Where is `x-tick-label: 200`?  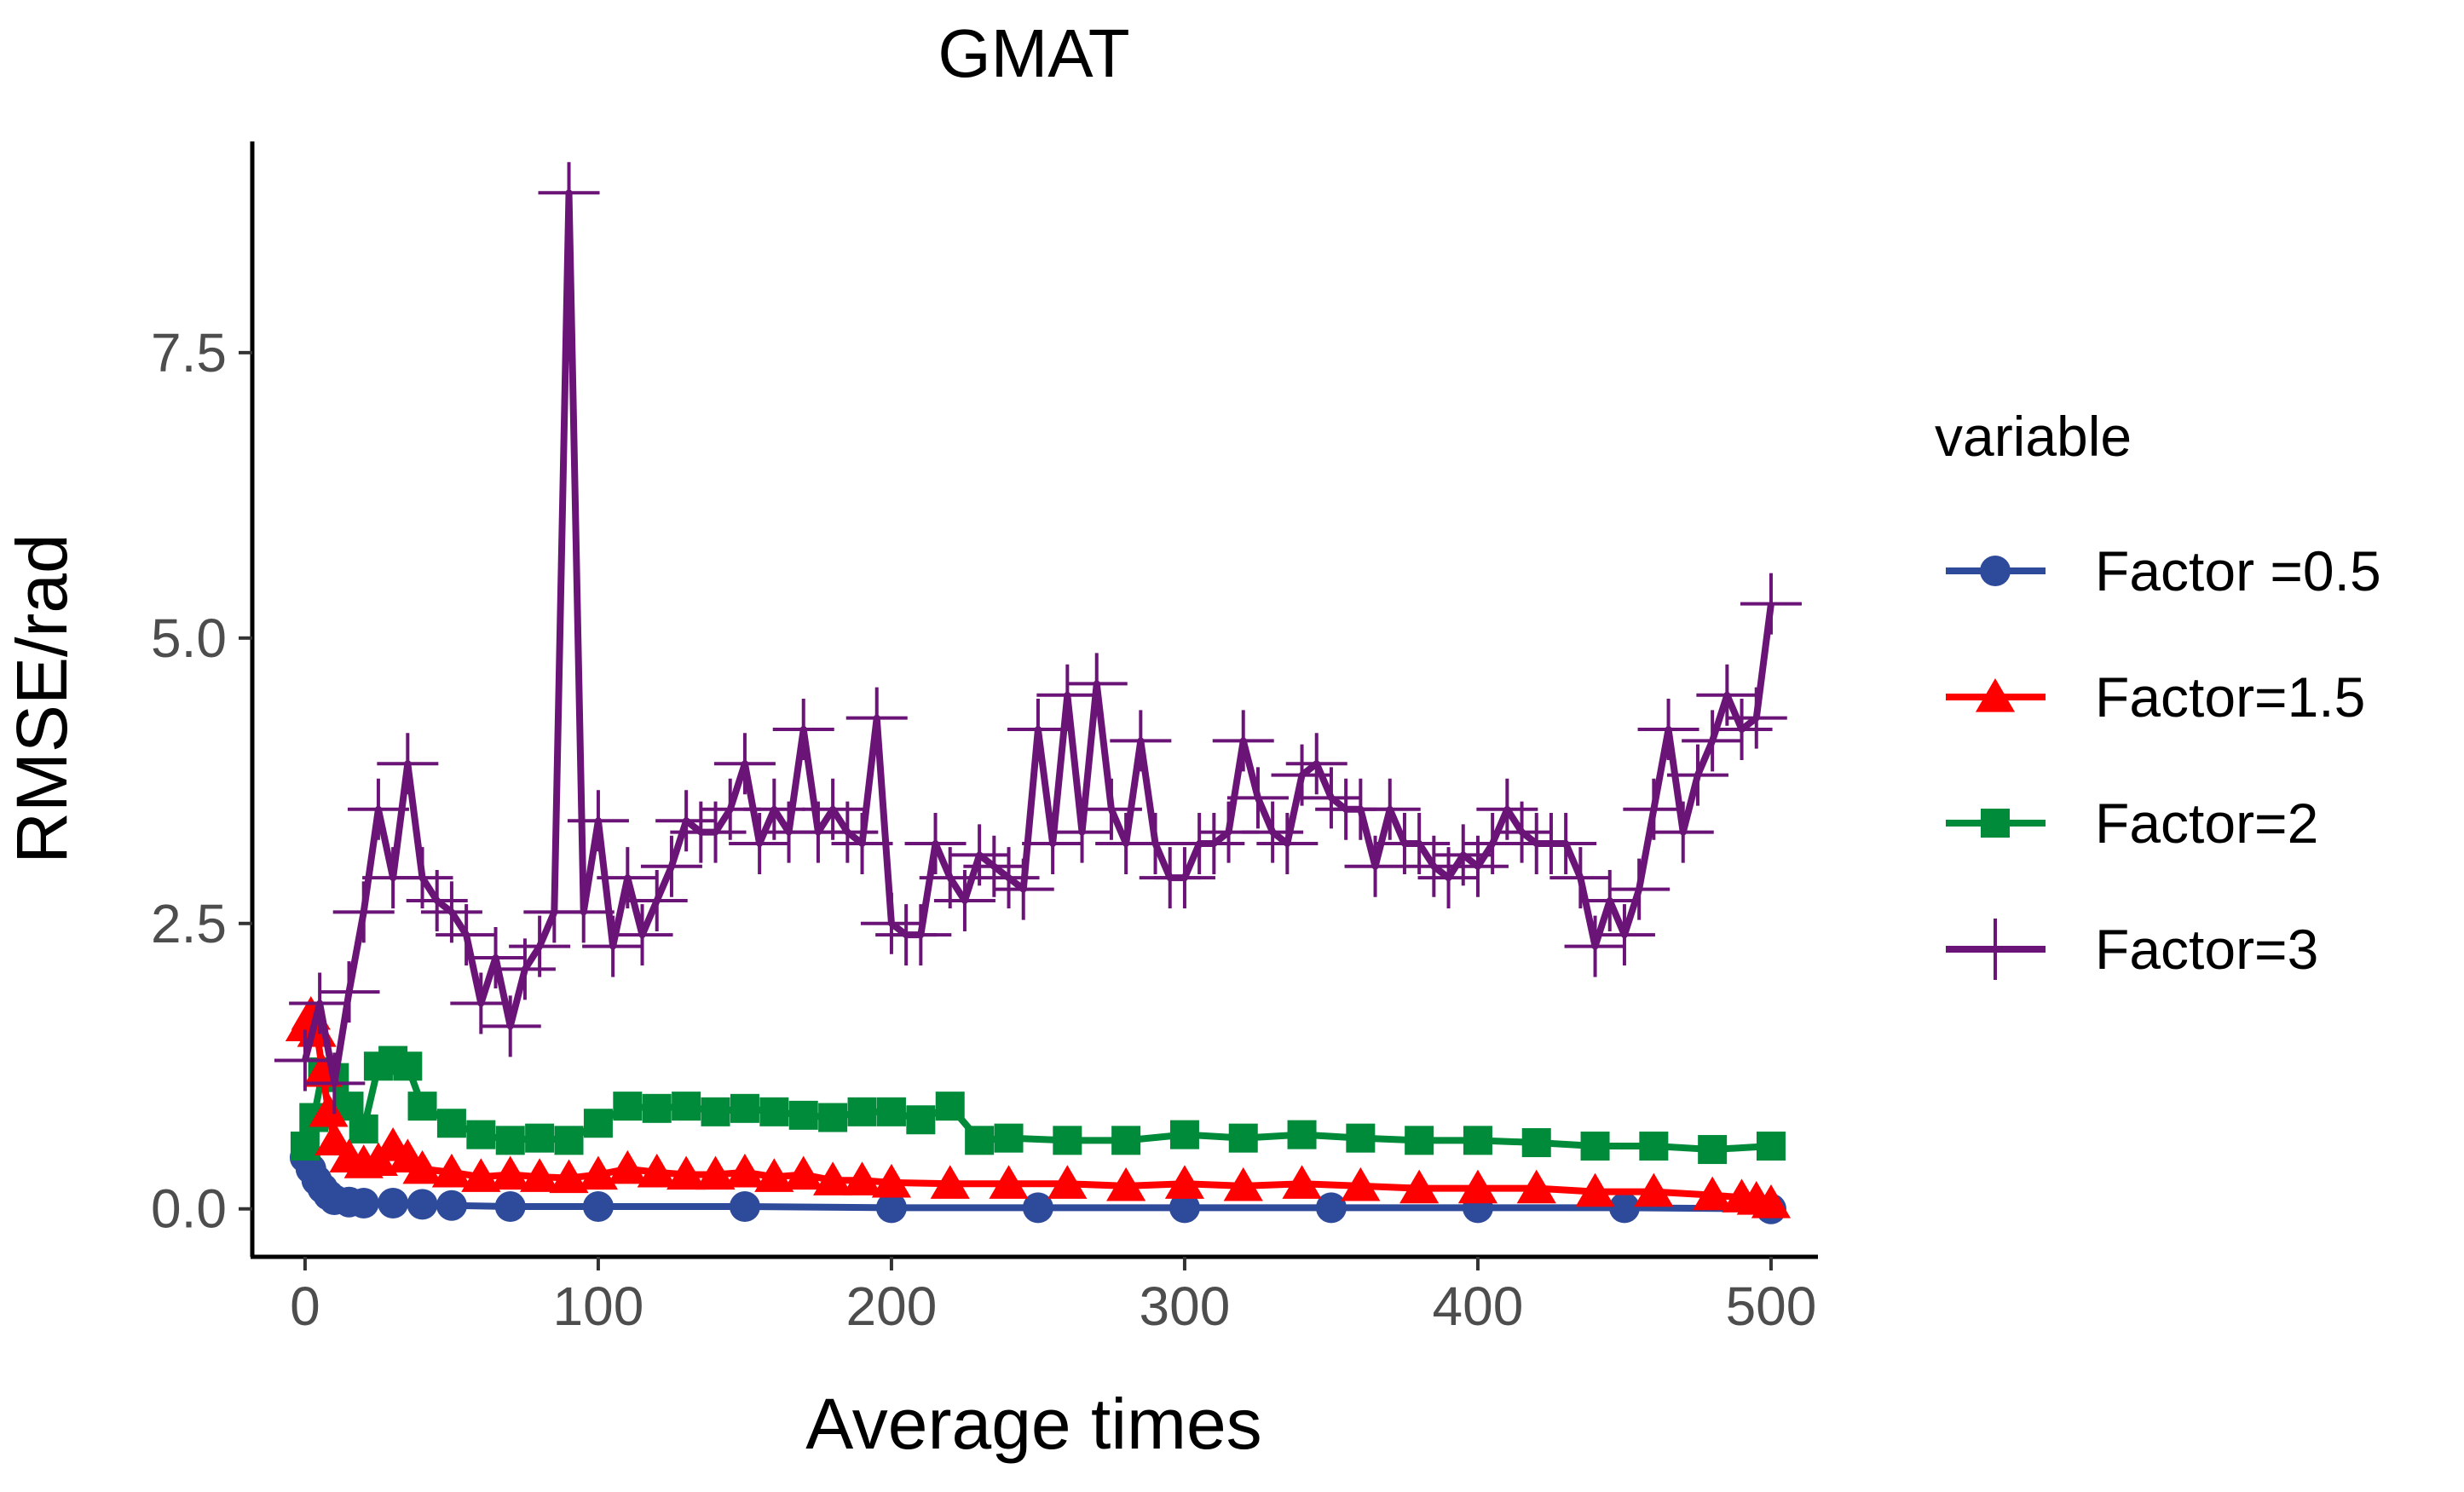 x-tick-label: 200 is located at coordinates (892, 1307).